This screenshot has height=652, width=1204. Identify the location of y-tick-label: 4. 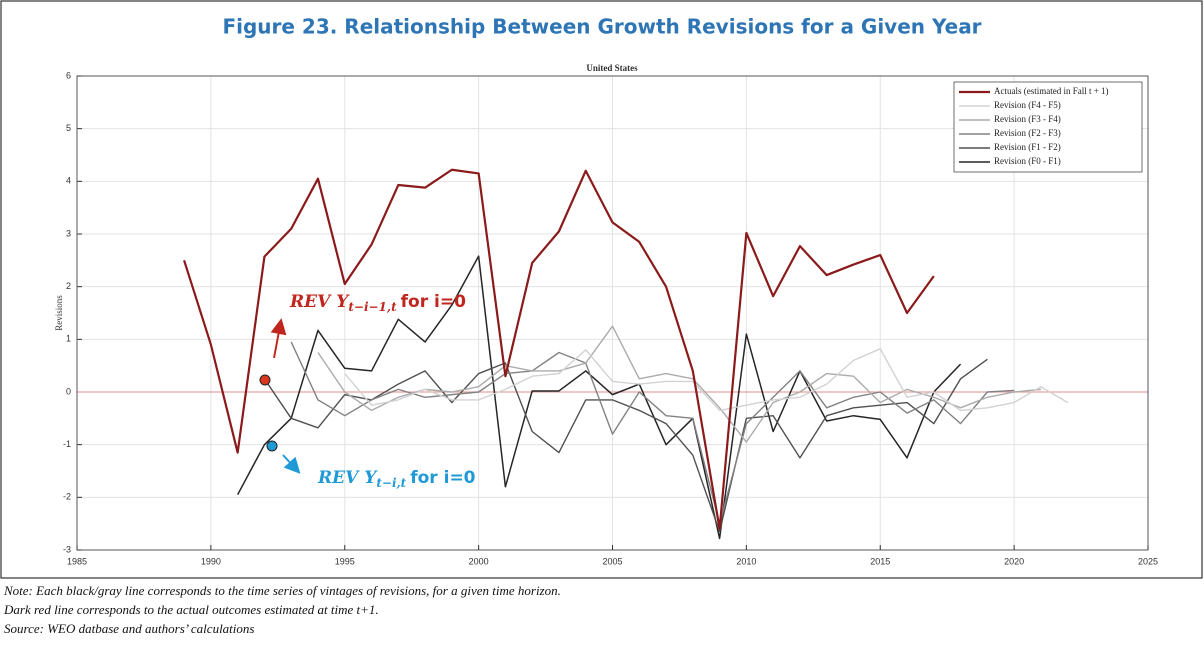
(68, 181).